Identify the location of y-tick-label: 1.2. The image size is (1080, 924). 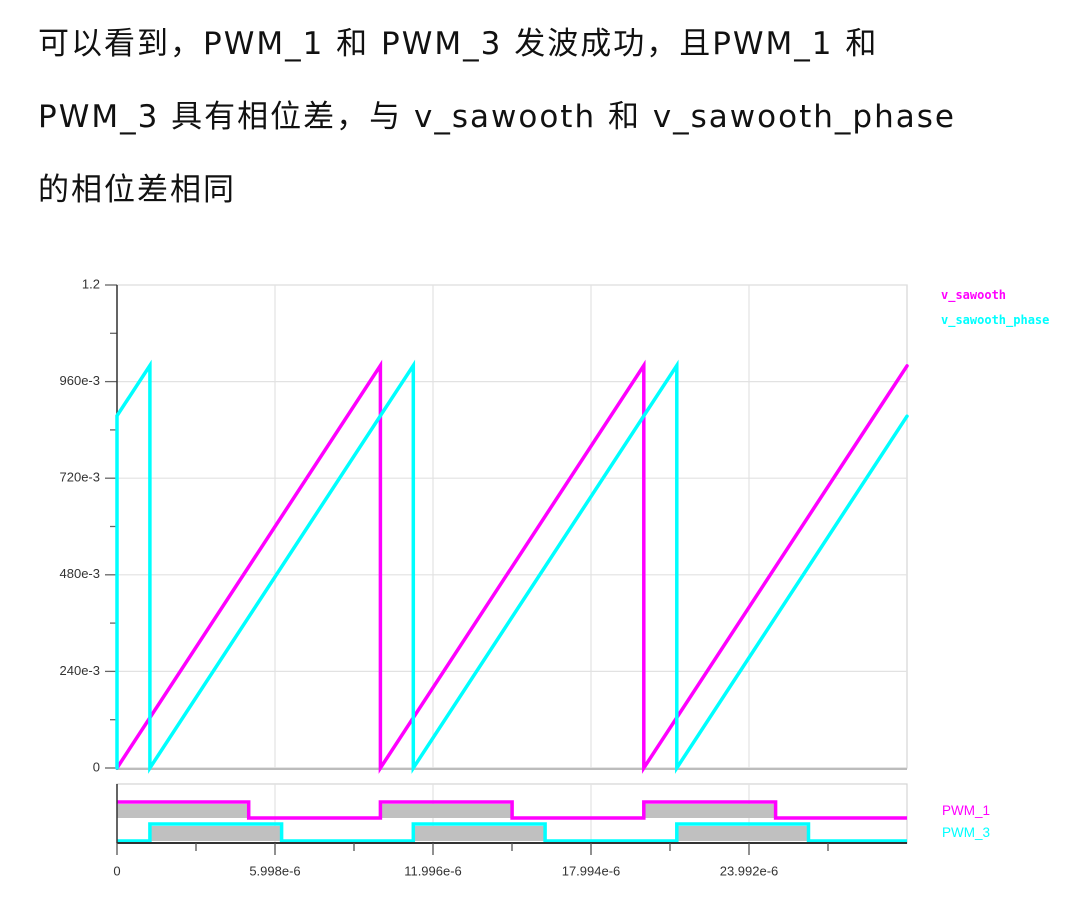
(91, 283).